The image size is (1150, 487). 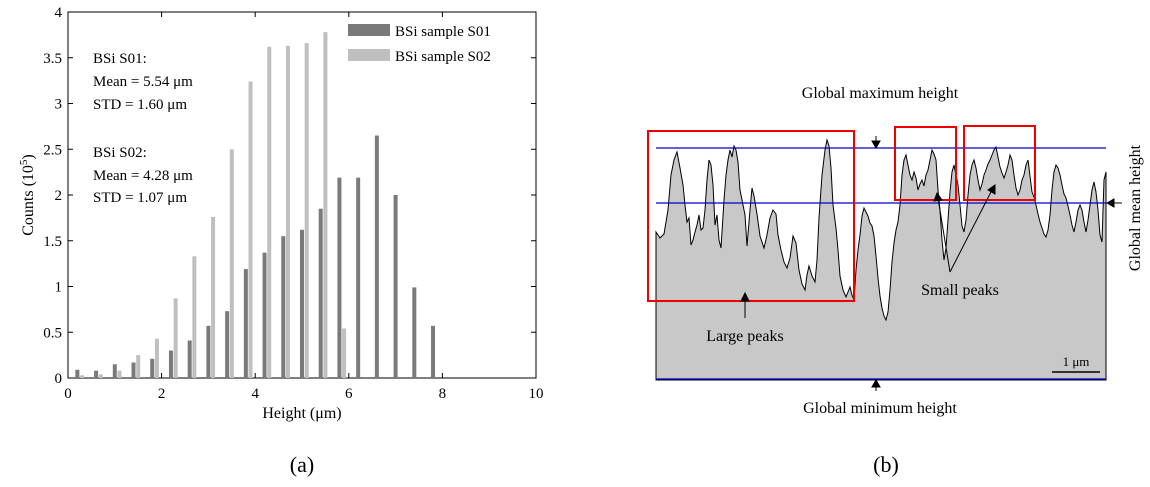 I want to click on global-min-label: Global minimum height, so click(x=880, y=408).